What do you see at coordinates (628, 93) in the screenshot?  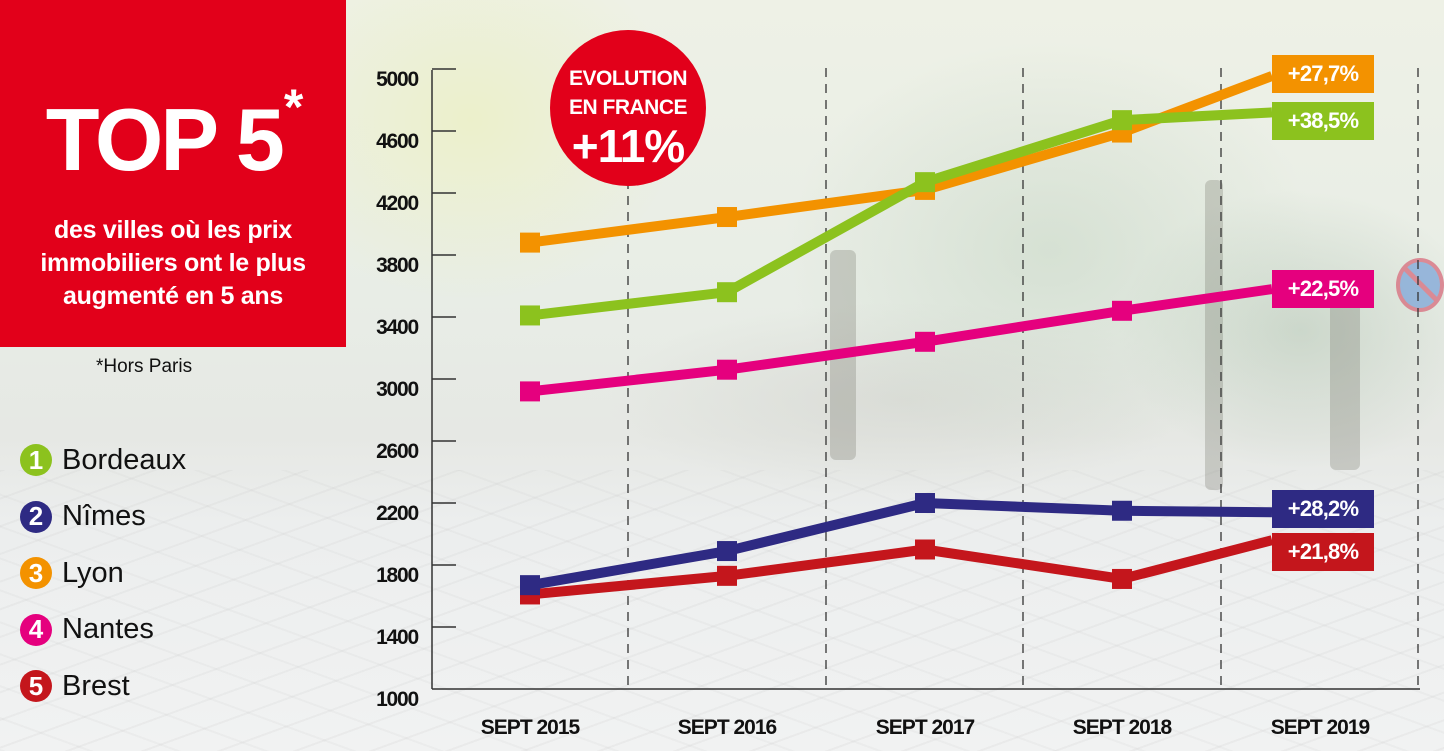 I see `badge-line: EVOLUTION EN FRANCE` at bounding box center [628, 93].